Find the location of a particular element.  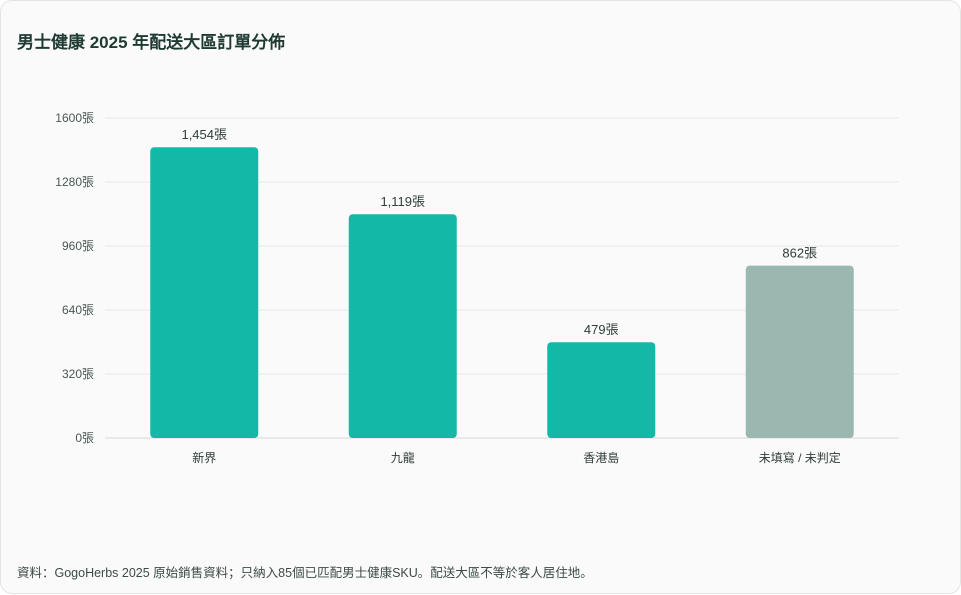

y-tick-label: 960張 is located at coordinates (78, 246).